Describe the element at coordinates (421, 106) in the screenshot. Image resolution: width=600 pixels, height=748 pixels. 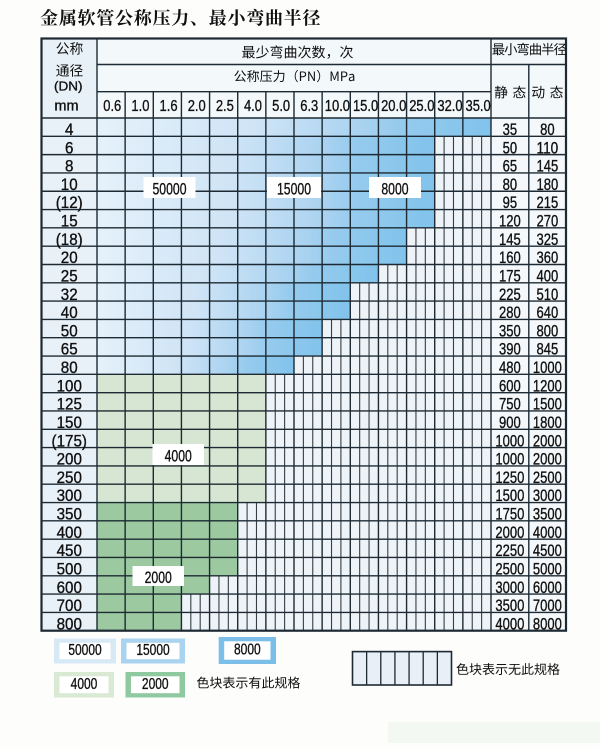
I see `svg-text: 25.0` at that location.